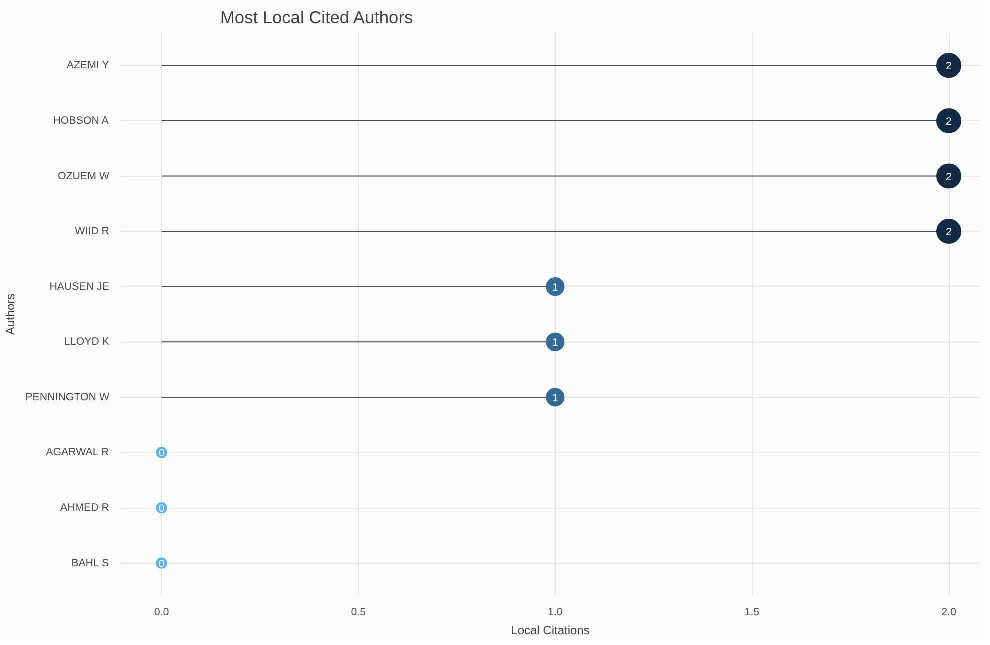  Describe the element at coordinates (84, 176) in the screenshot. I see `y-tick-label: OZUEM W` at that location.